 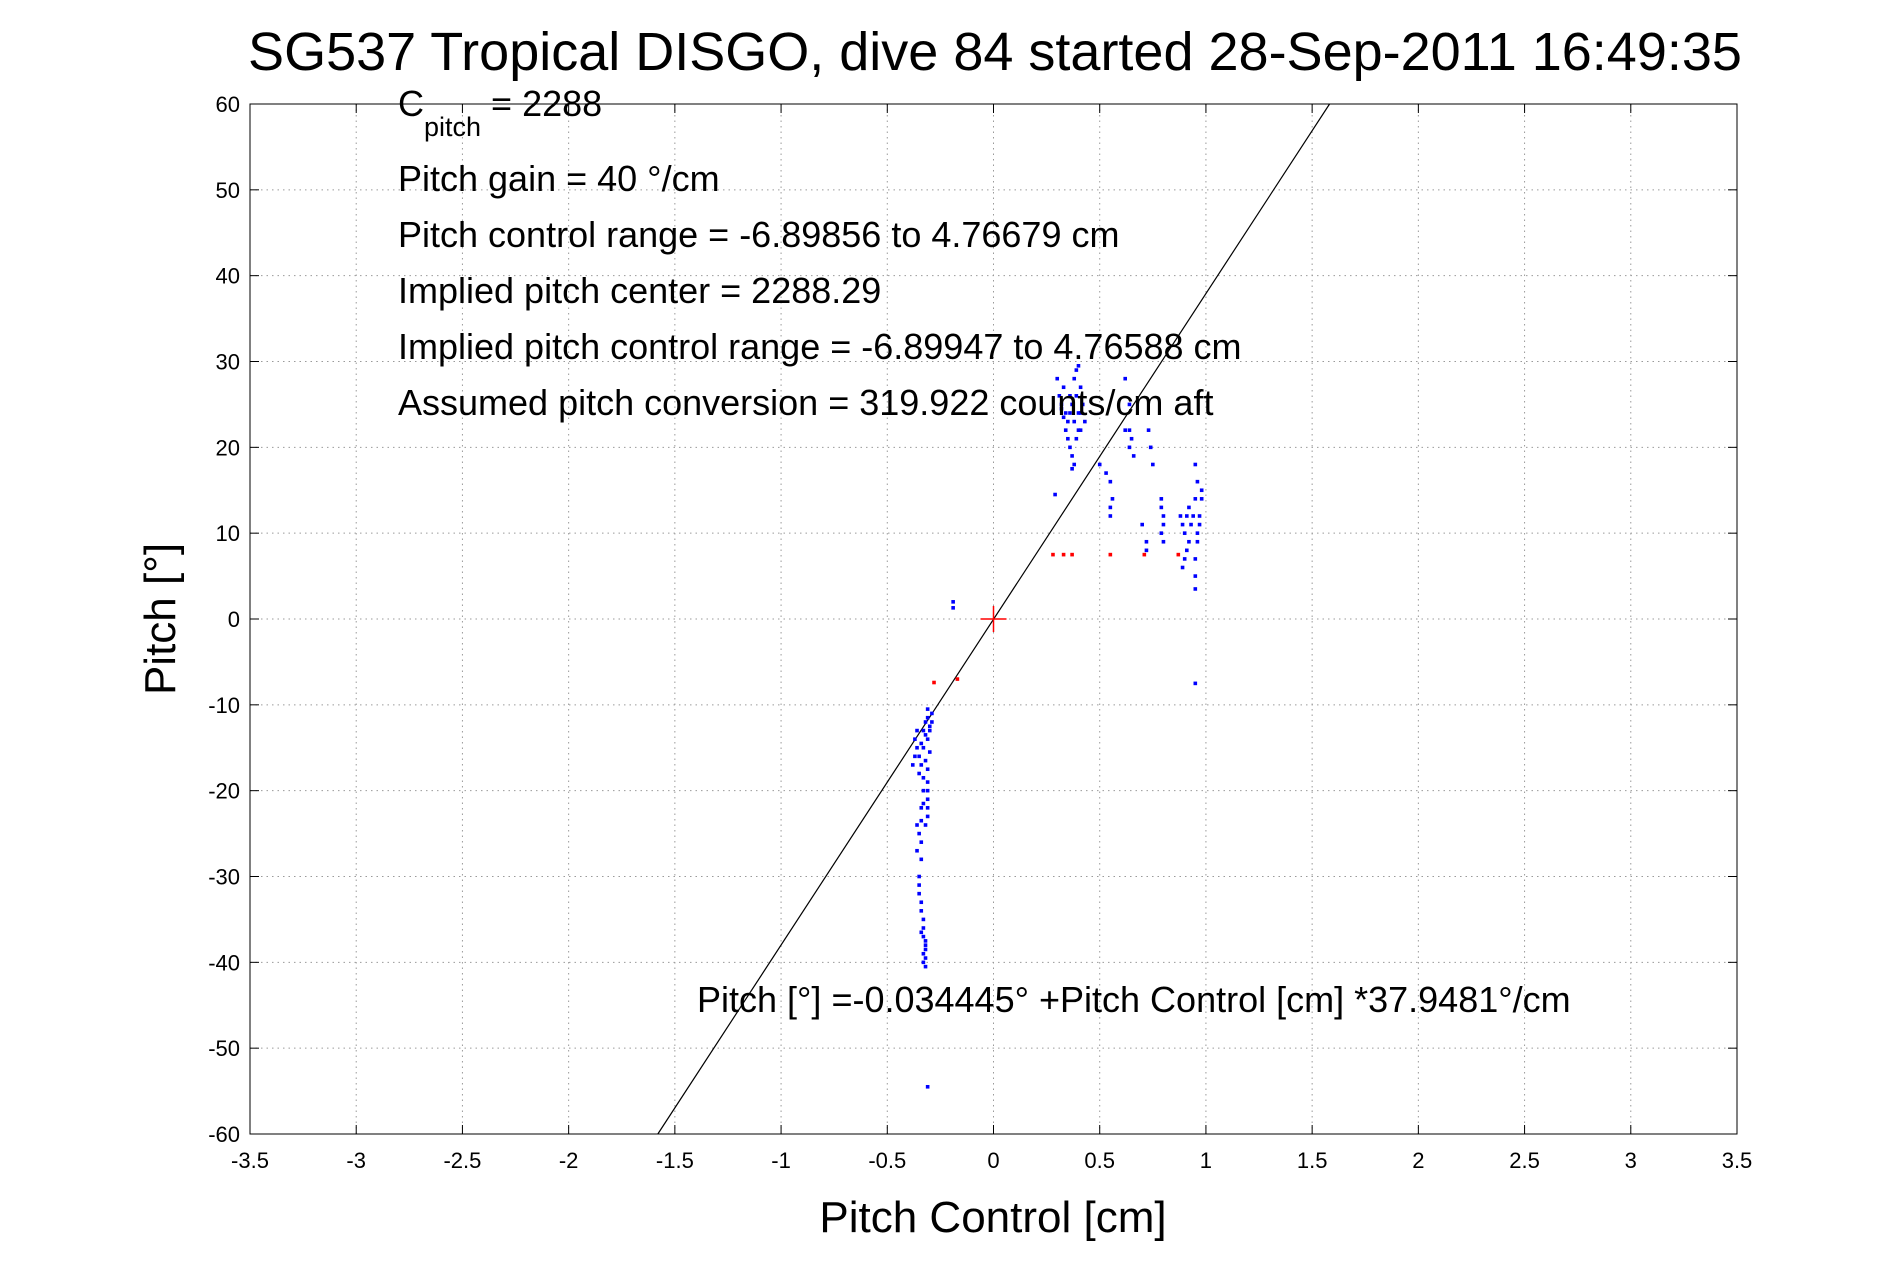 What do you see at coordinates (228, 190) in the screenshot?
I see `y-tick-label: 50` at bounding box center [228, 190].